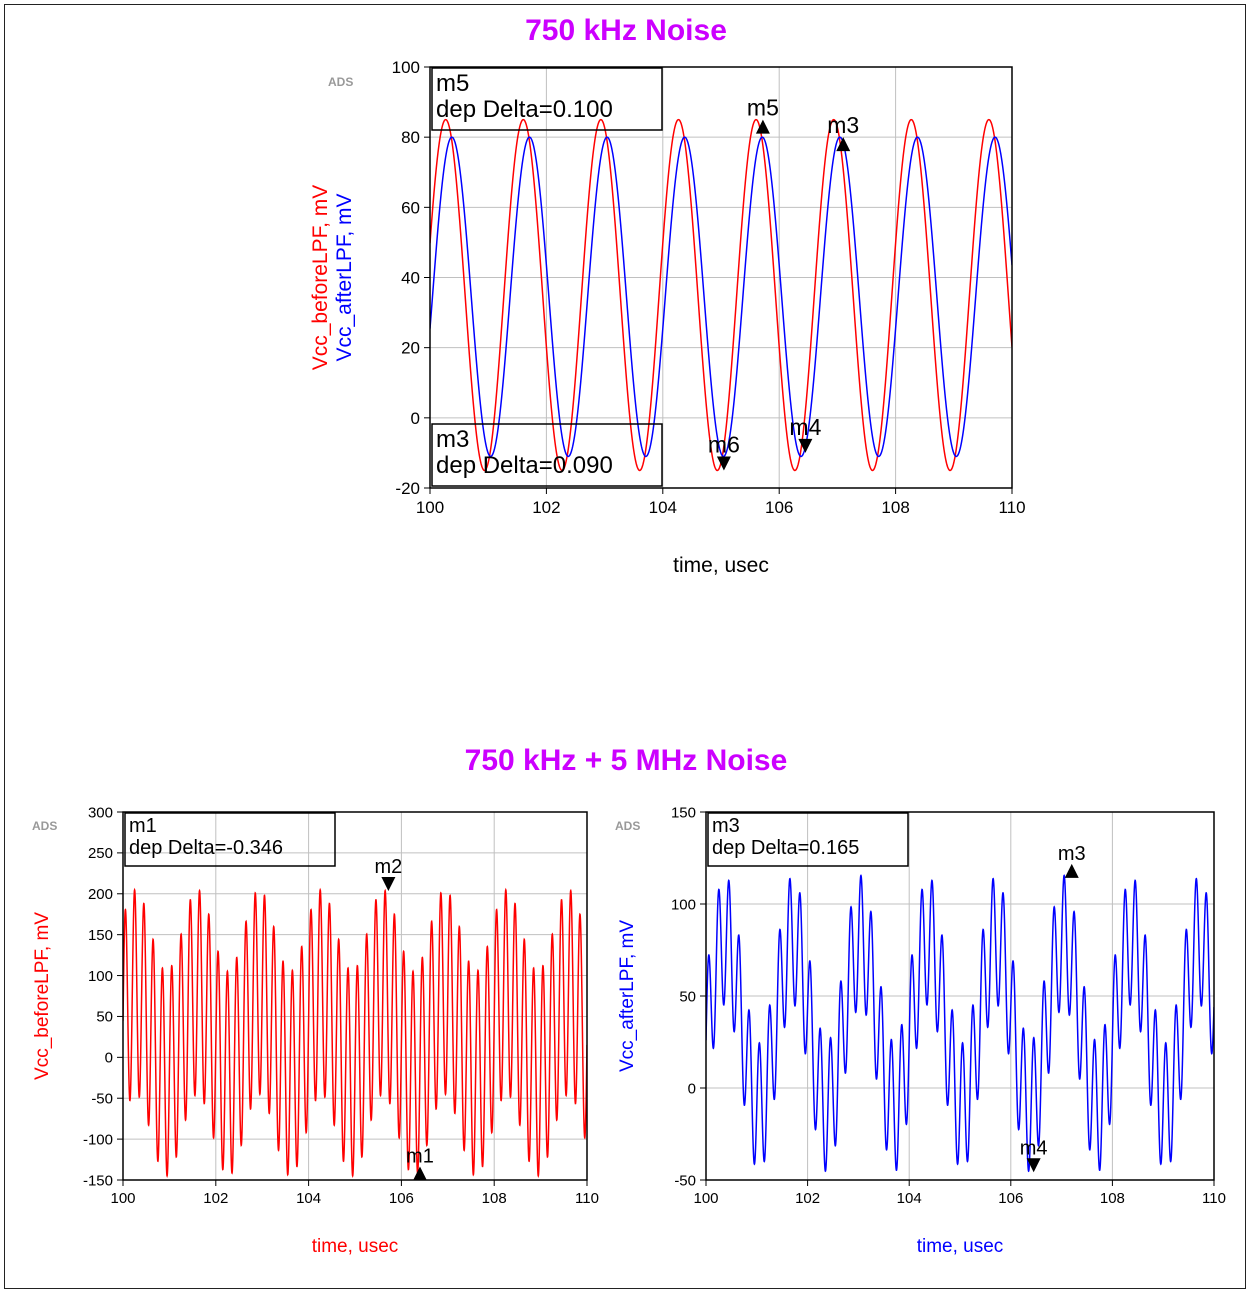  What do you see at coordinates (785, 848) in the screenshot?
I see `marker-readout-delta: dep Delta=0.165` at bounding box center [785, 848].